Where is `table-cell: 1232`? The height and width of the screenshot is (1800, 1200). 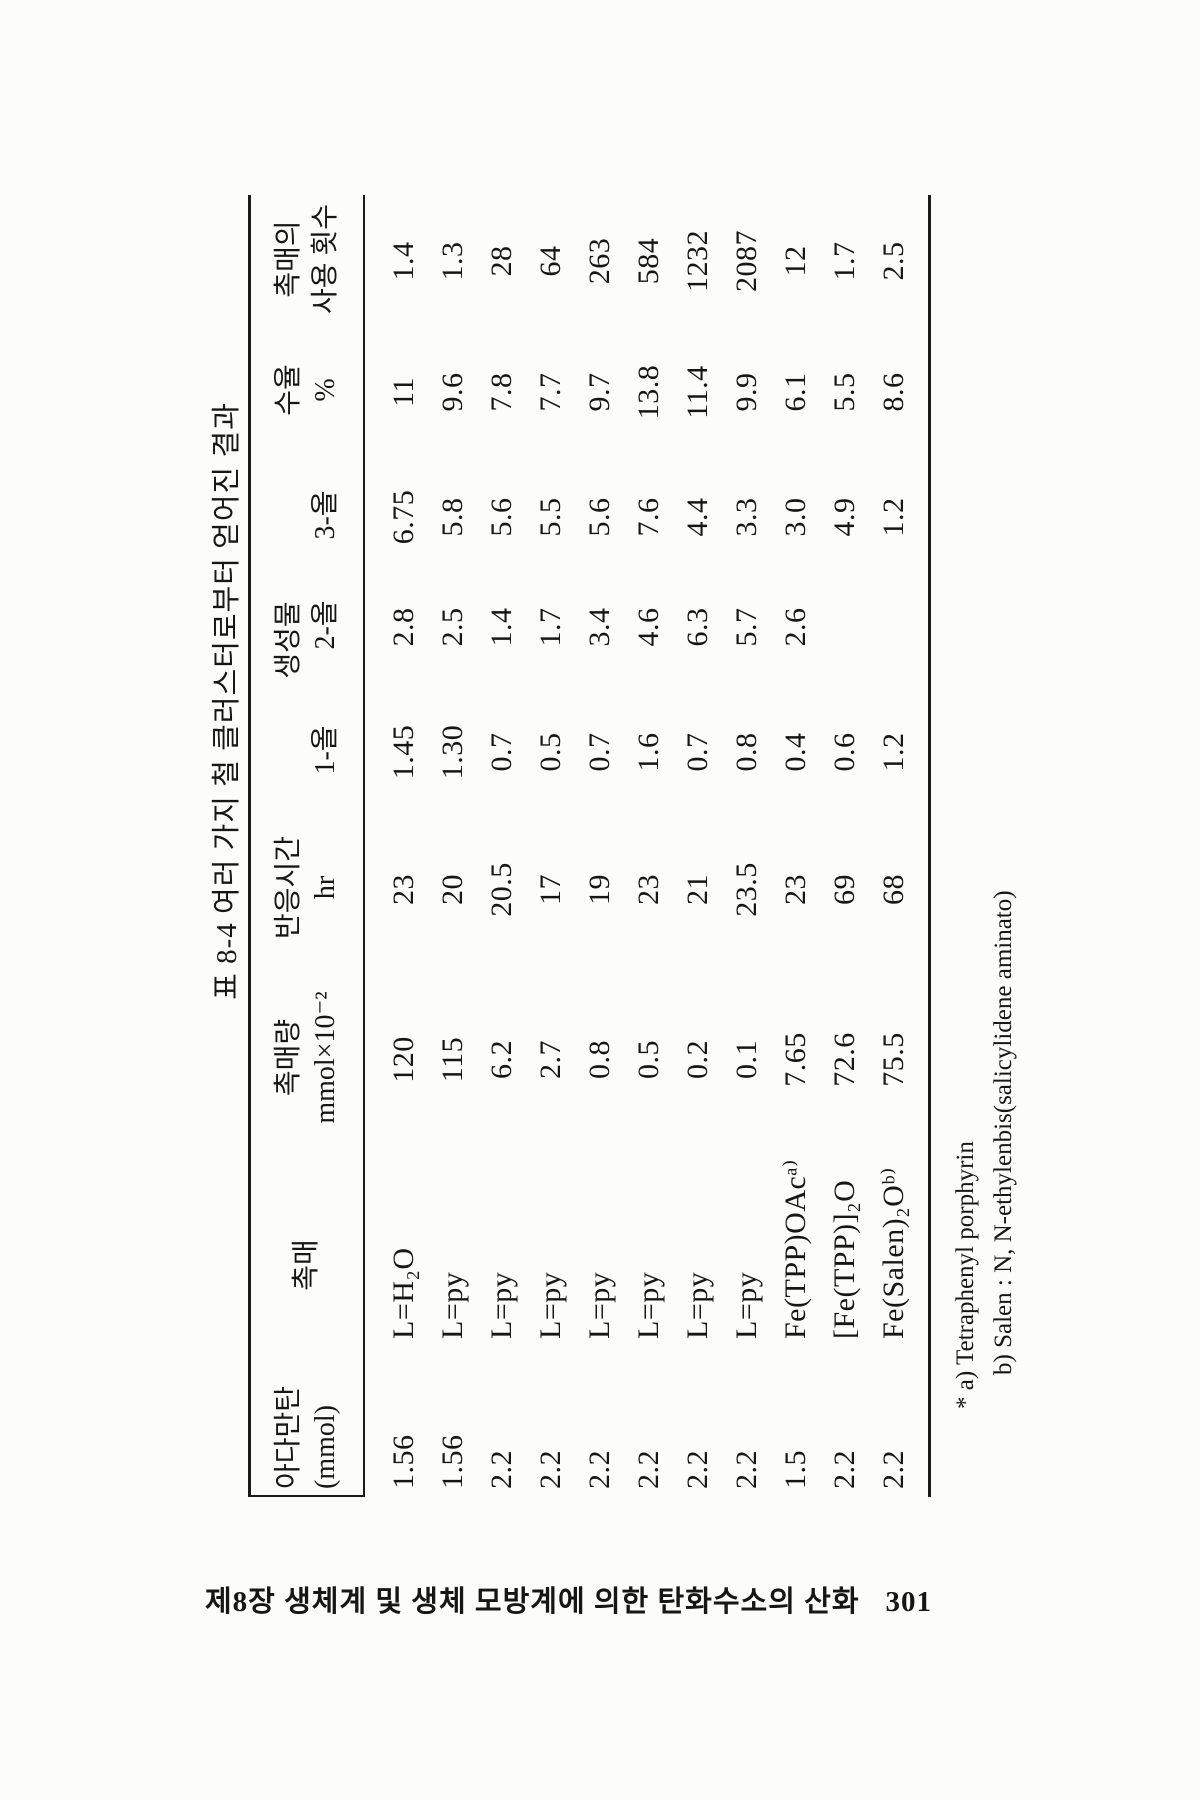
table-cell: 1232 is located at coordinates (697, 261).